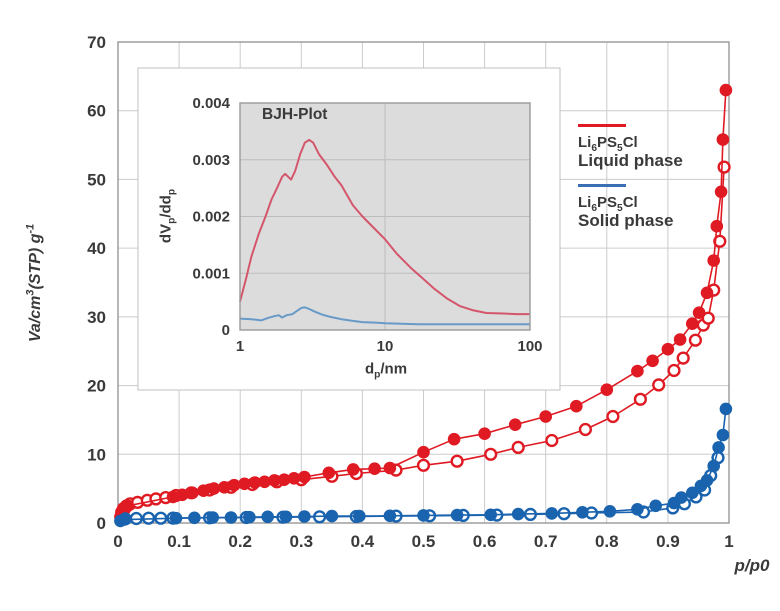 The height and width of the screenshot is (611, 780). What do you see at coordinates (34, 283) in the screenshot?
I see `main-y-axis-label: Va/cm3(STP) g-1` at bounding box center [34, 283].